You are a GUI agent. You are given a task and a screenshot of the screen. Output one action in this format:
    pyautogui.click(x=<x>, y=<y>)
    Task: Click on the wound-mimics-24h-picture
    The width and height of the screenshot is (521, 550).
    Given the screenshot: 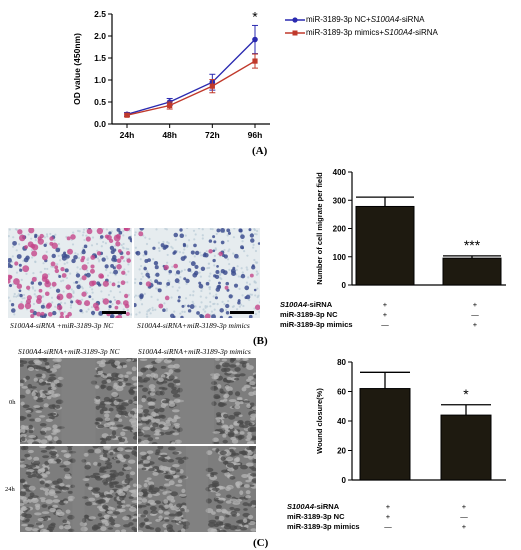 What is the action you would take?
    pyautogui.click(x=197, y=489)
    